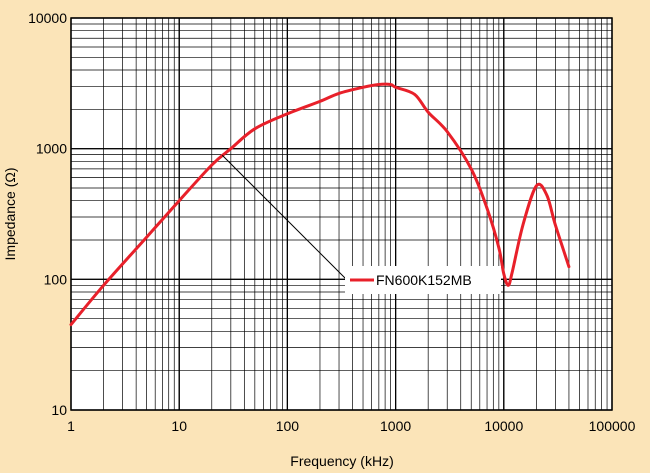  Describe the element at coordinates (59, 410) in the screenshot. I see `y-tick-label: 10` at that location.